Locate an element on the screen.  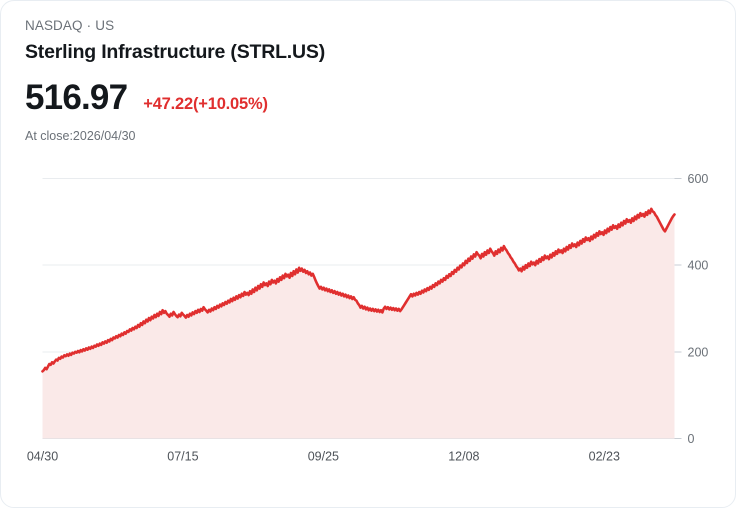
x-axis-label: 12/08 is located at coordinates (463, 457).